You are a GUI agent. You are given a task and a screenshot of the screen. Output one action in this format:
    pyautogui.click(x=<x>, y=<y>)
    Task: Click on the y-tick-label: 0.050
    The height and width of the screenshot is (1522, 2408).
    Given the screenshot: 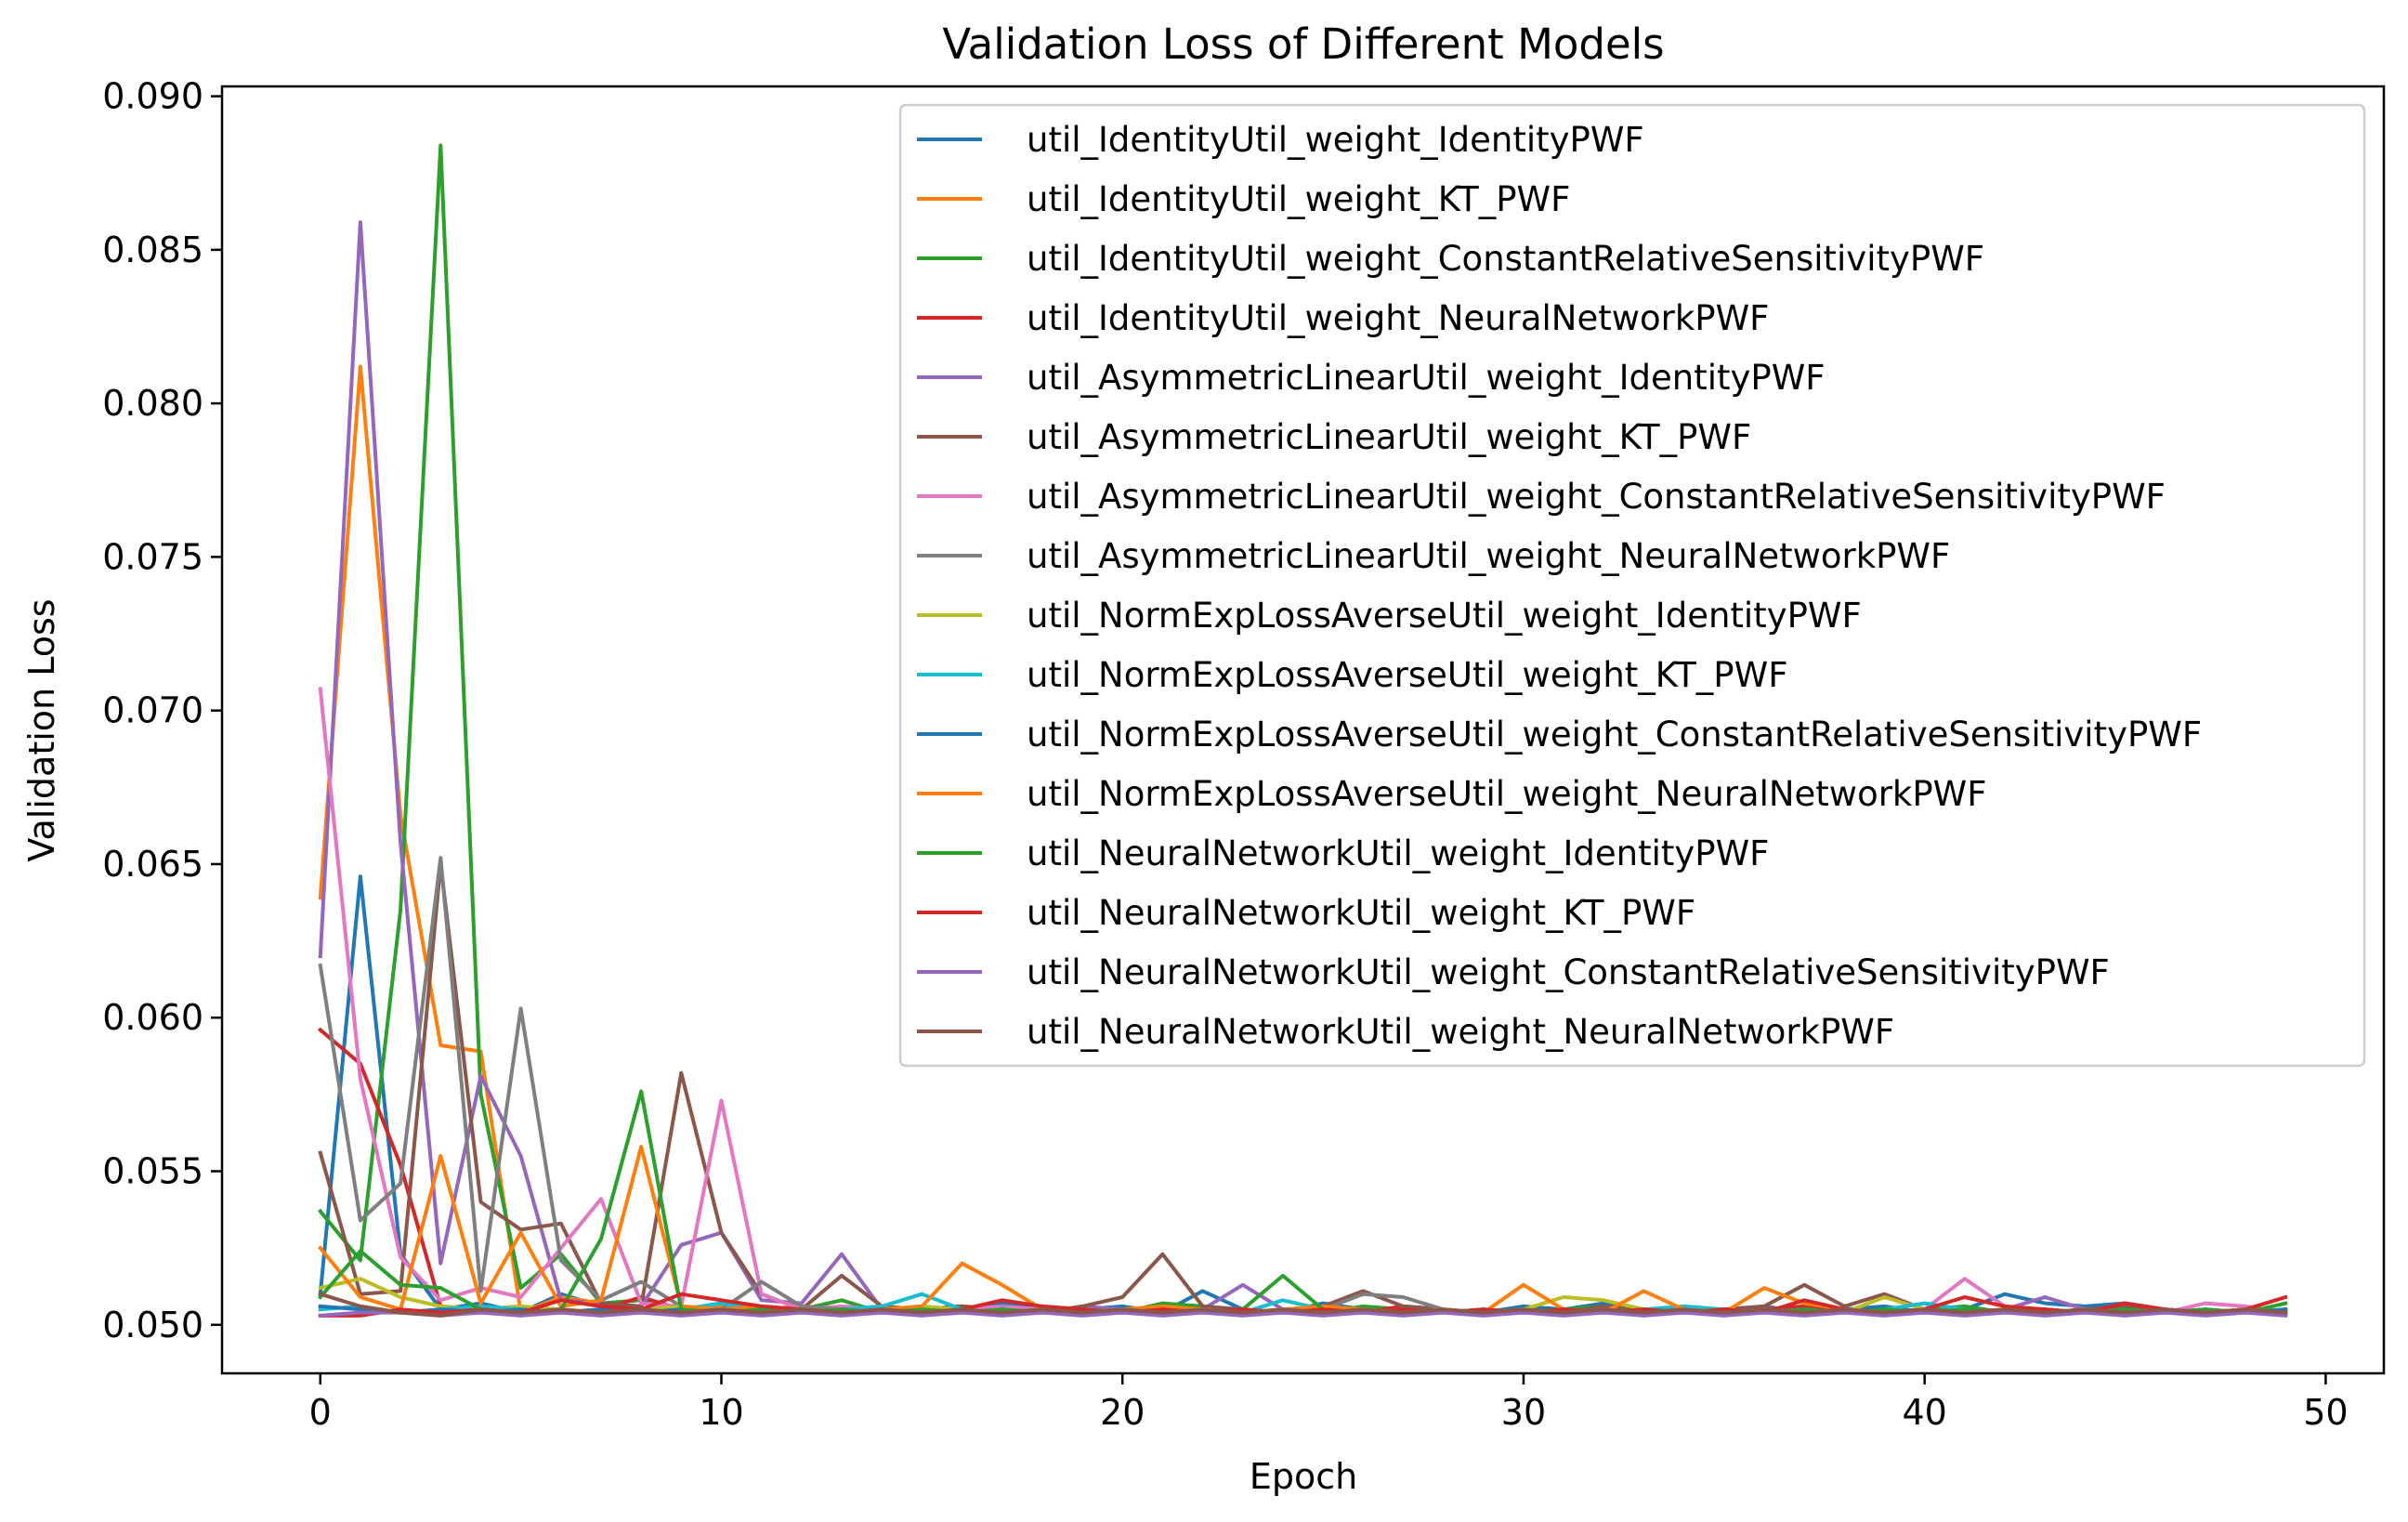 What is the action you would take?
    pyautogui.click(x=152, y=1325)
    